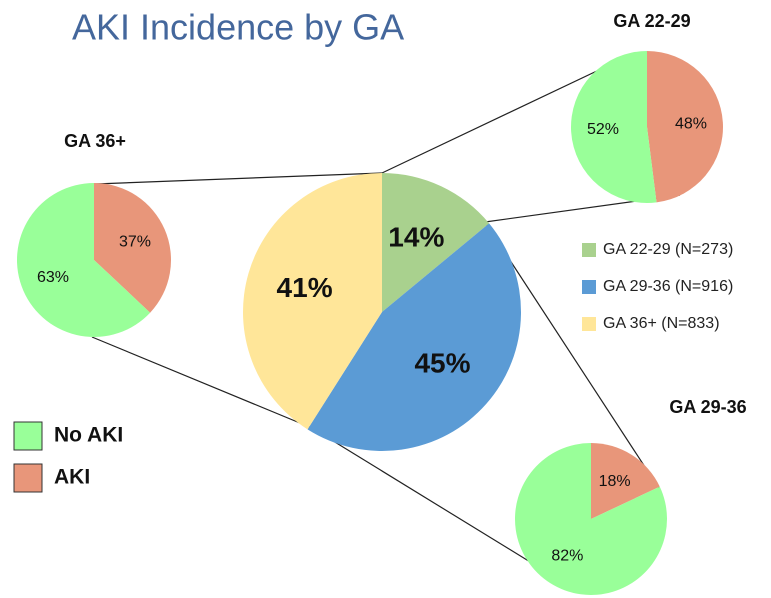  I want to click on slice-label: 18%, so click(615, 481).